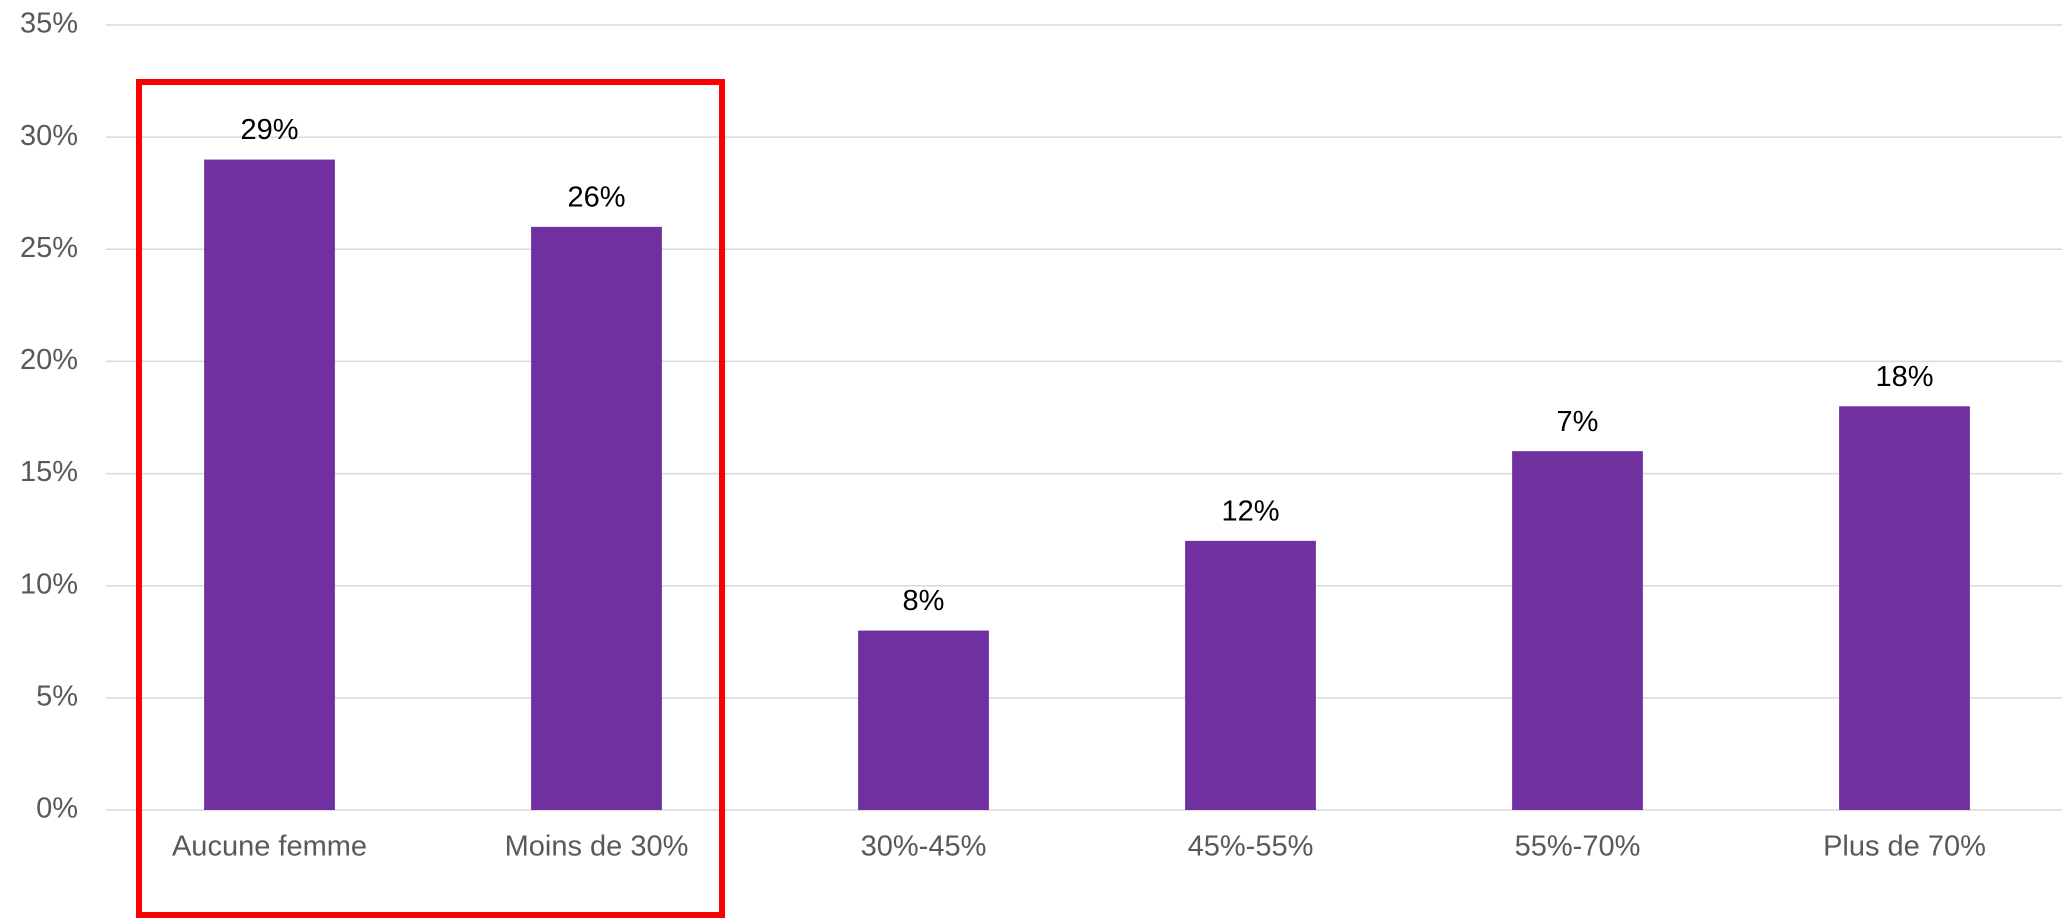 Image resolution: width=2062 pixels, height=918 pixels. I want to click on bar-label: 29%, so click(269, 130).